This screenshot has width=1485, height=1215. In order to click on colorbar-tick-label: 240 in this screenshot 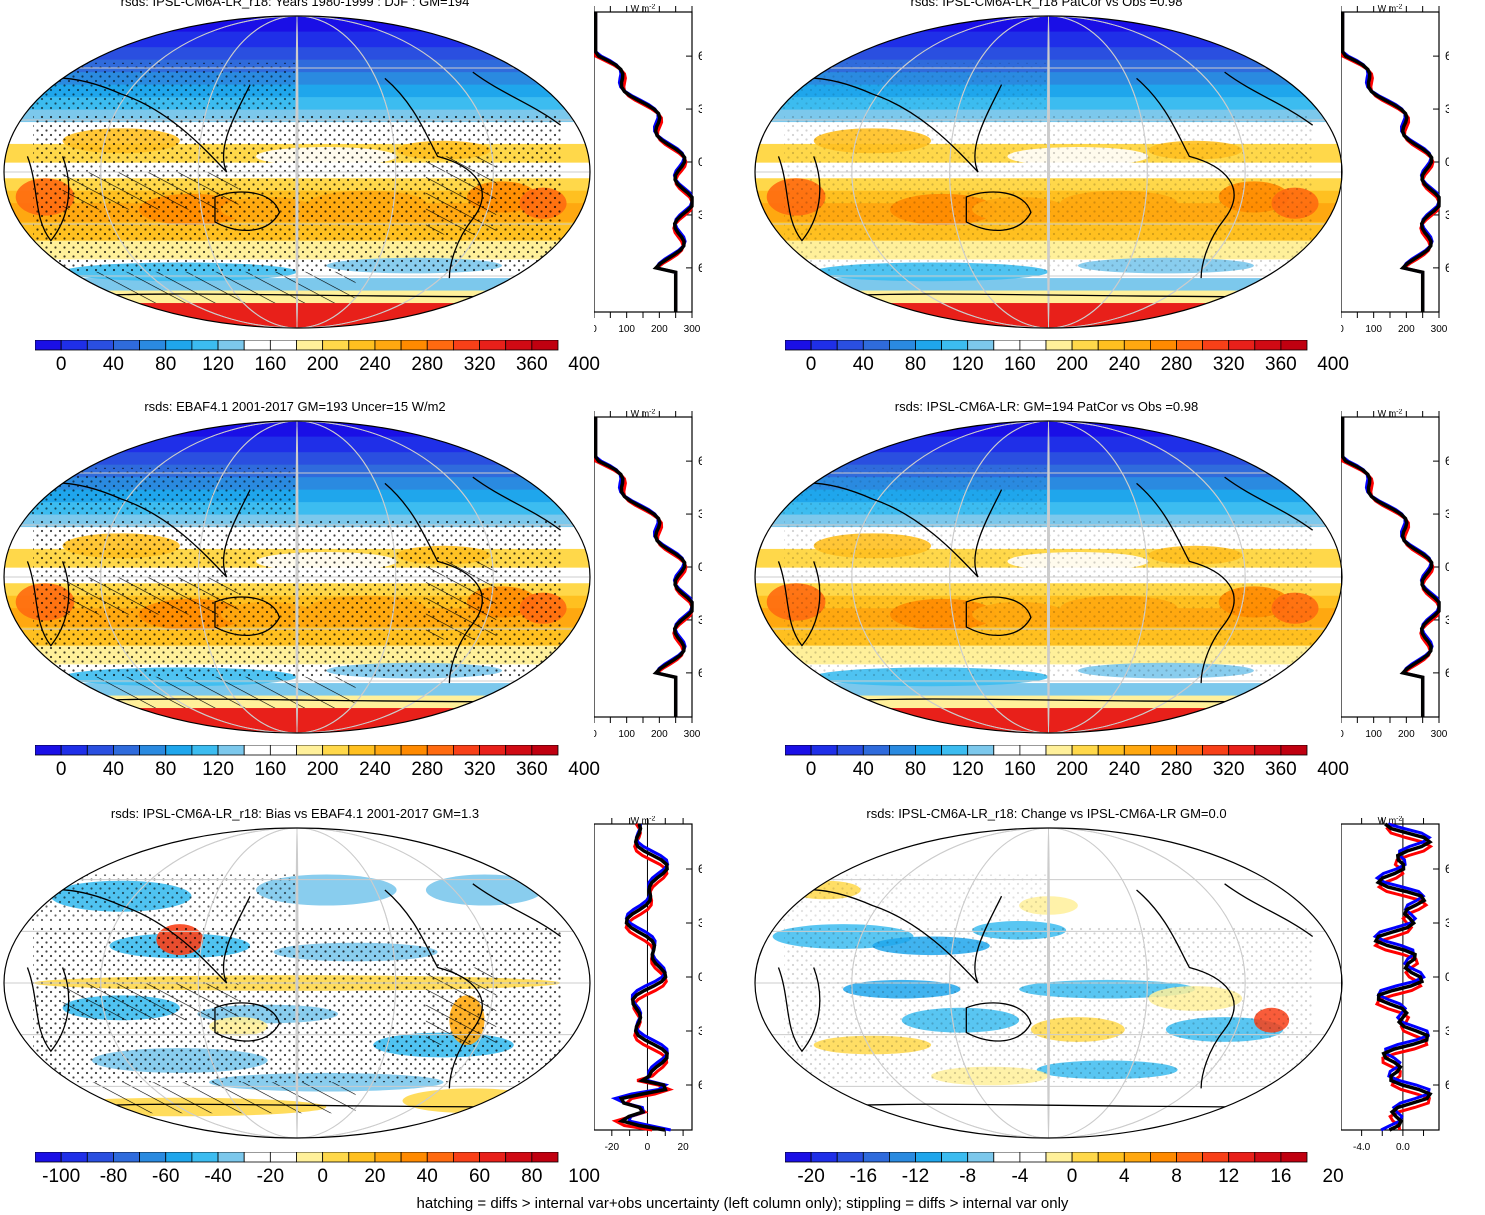, I will do `click(375, 769)`.